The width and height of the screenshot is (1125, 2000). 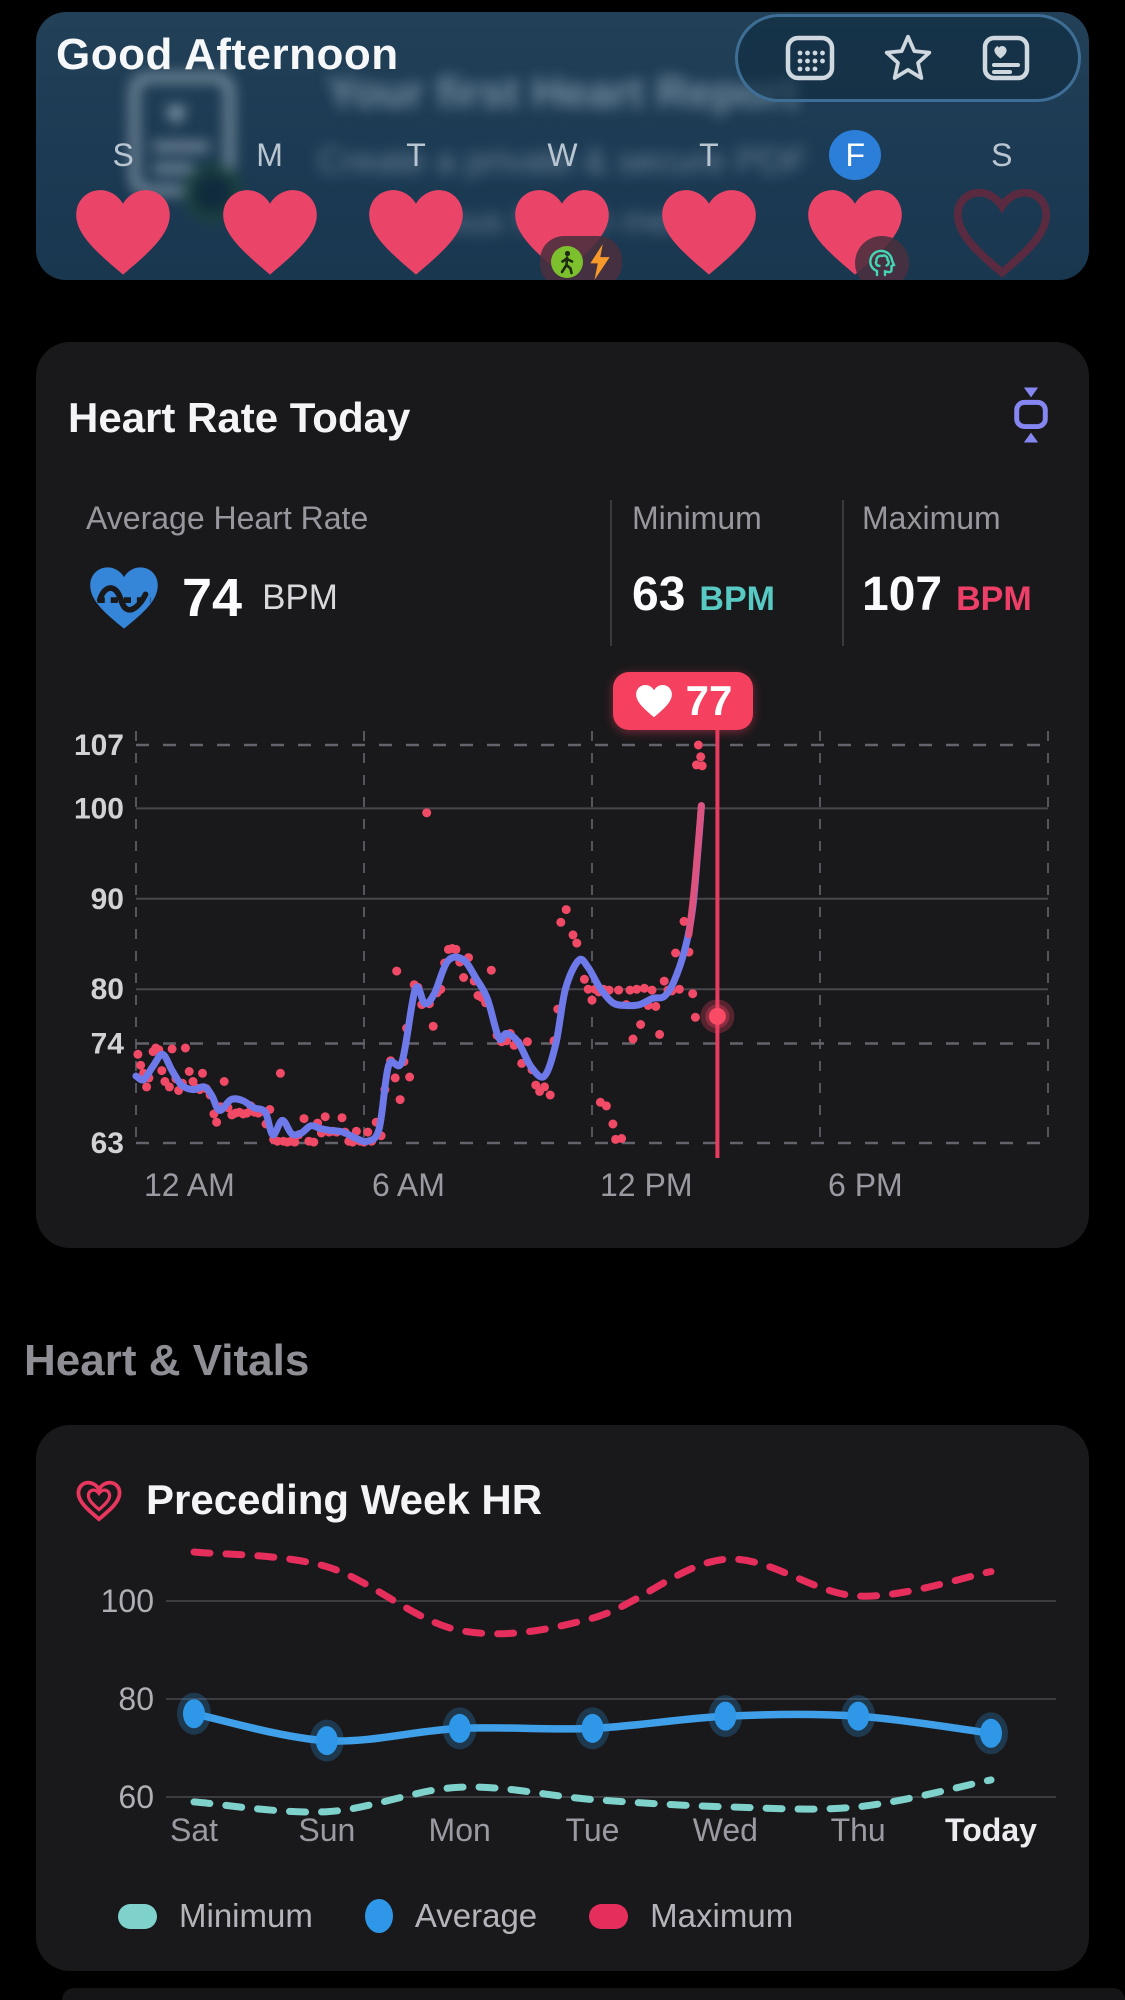 What do you see at coordinates (722, 1915) in the screenshot?
I see `legend-label: Maximum` at bounding box center [722, 1915].